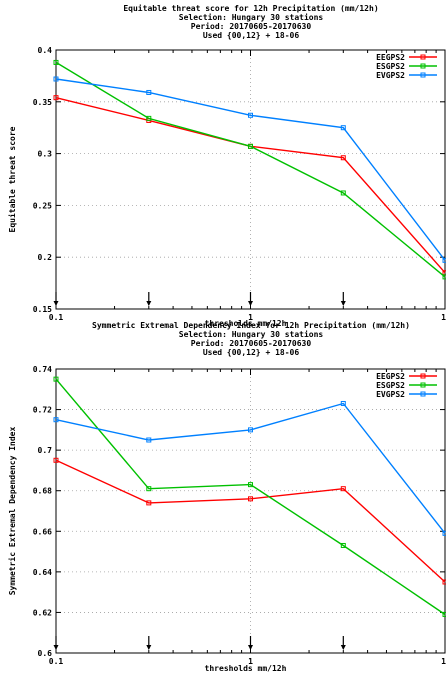 The image size is (446, 683). Describe the element at coordinates (42, 102) in the screenshot. I see `y-tick-label: 0.35` at that location.